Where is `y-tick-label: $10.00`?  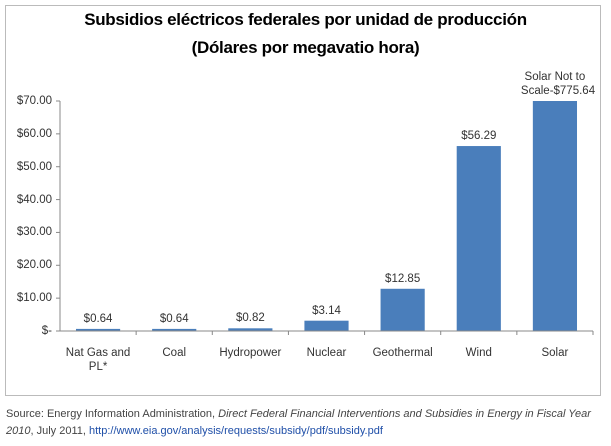
y-tick-label: $10.00 is located at coordinates (34, 298).